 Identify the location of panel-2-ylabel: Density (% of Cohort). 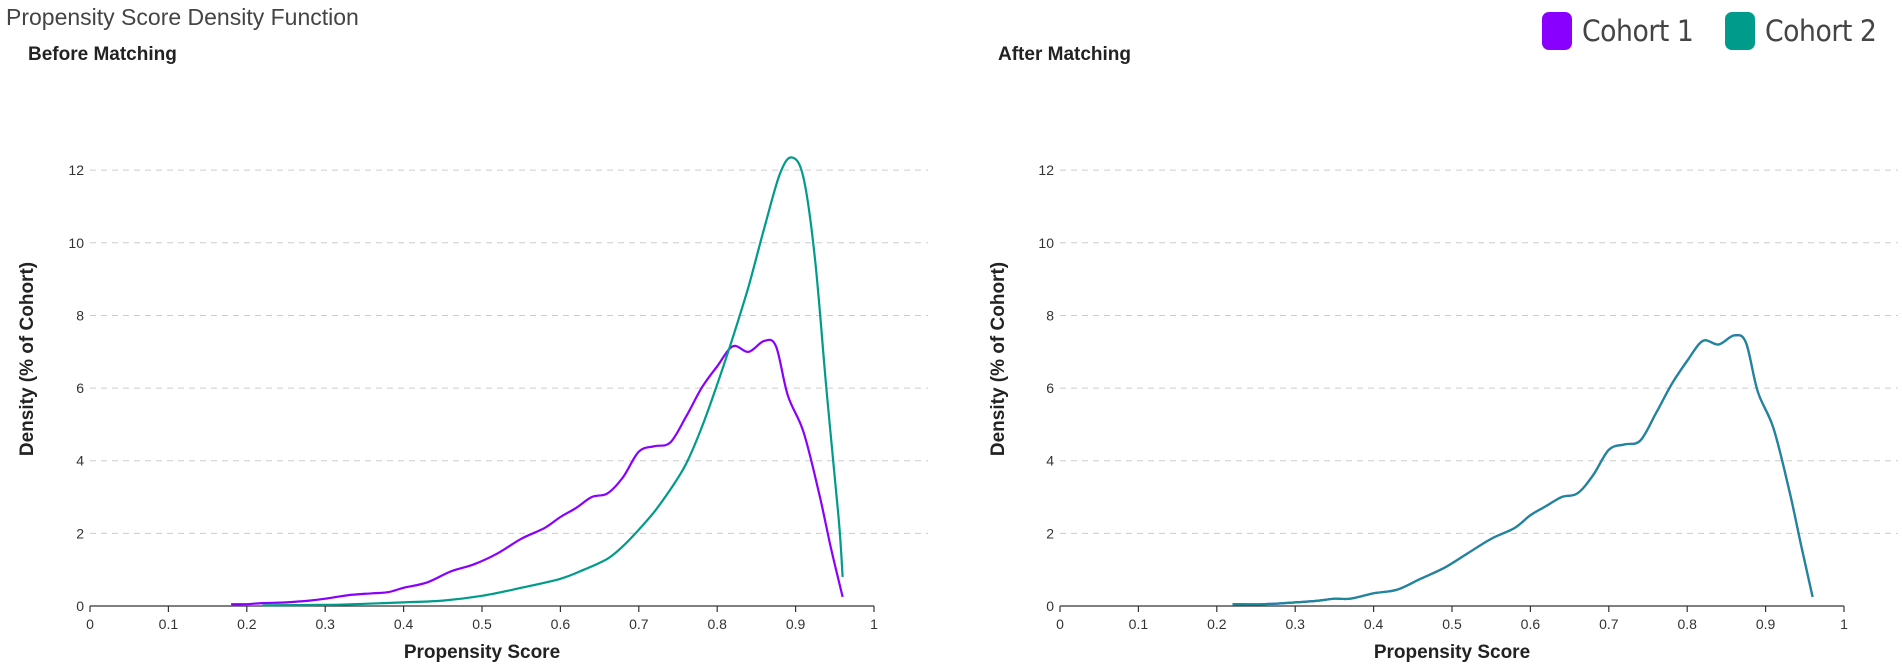
(998, 359).